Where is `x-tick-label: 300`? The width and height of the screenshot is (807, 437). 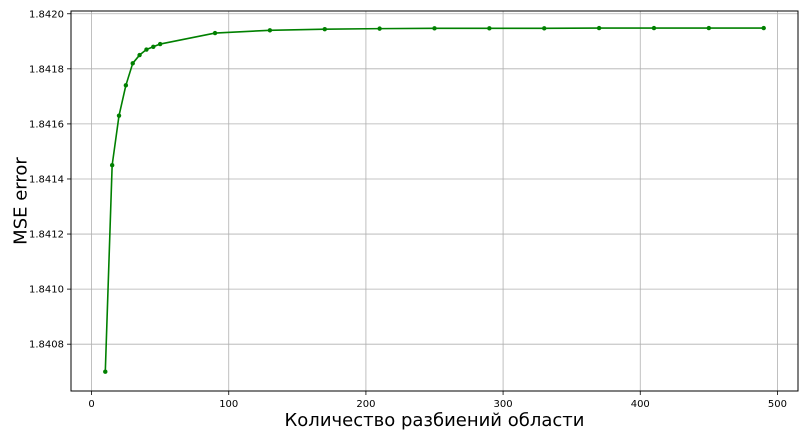
x-tick-label: 300 is located at coordinates (503, 404).